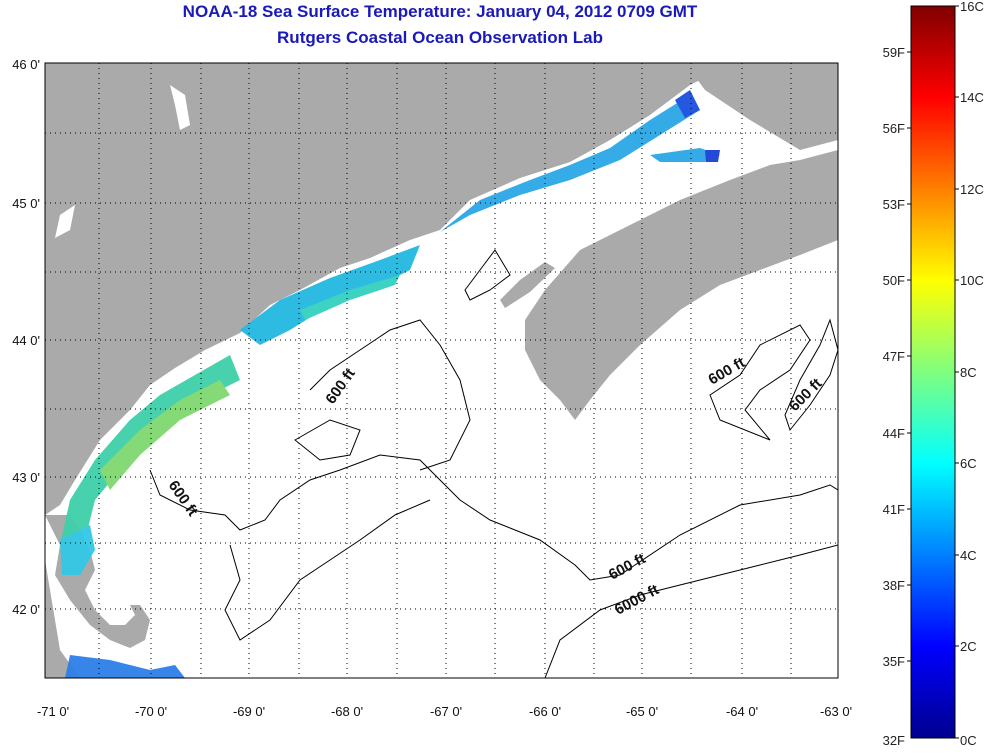 The height and width of the screenshot is (754, 984). Describe the element at coordinates (894, 433) in the screenshot. I see `colorbar-fahrenheit-label: 44F` at that location.